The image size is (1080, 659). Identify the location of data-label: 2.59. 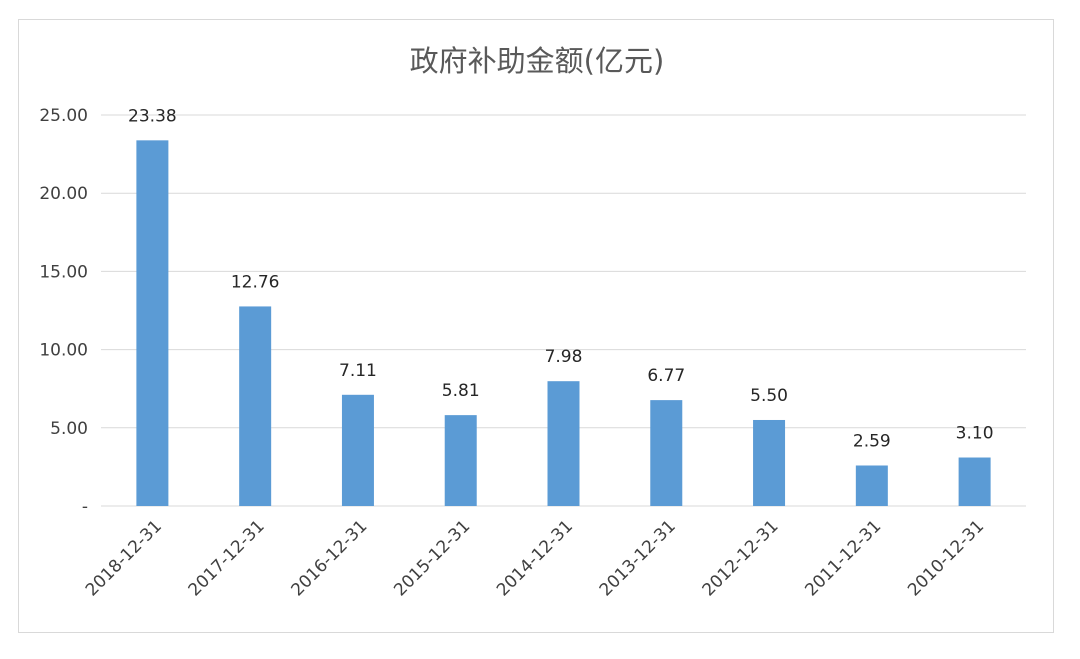
(872, 441).